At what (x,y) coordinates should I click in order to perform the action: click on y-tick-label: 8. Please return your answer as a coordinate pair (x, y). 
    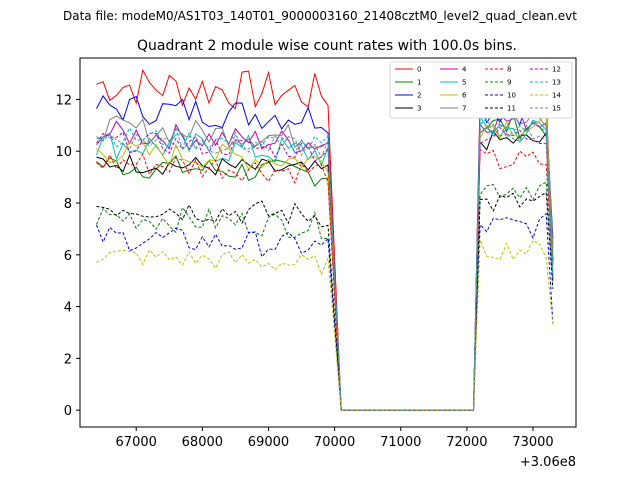
    Looking at the image, I should click on (68, 204).